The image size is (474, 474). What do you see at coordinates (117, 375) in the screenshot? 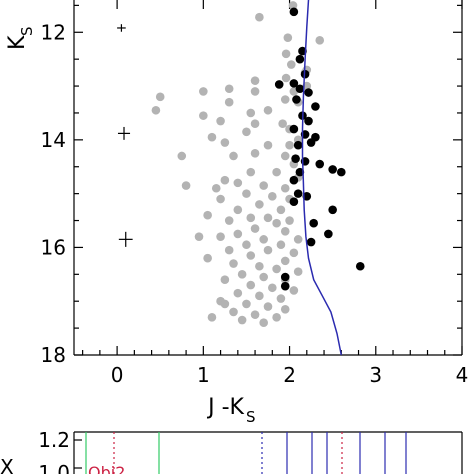
I see `x-tick-label: 0` at bounding box center [117, 375].